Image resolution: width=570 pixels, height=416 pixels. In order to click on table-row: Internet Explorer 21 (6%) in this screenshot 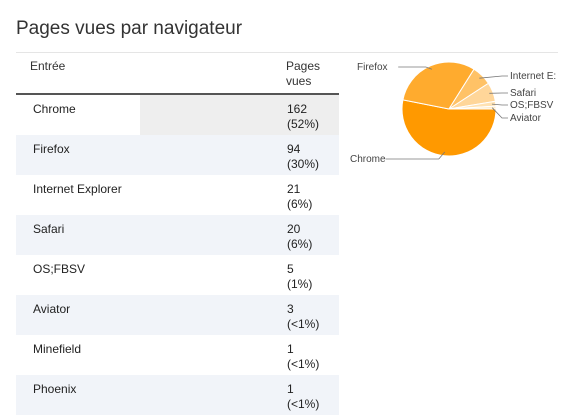, I will do `click(177, 195)`.